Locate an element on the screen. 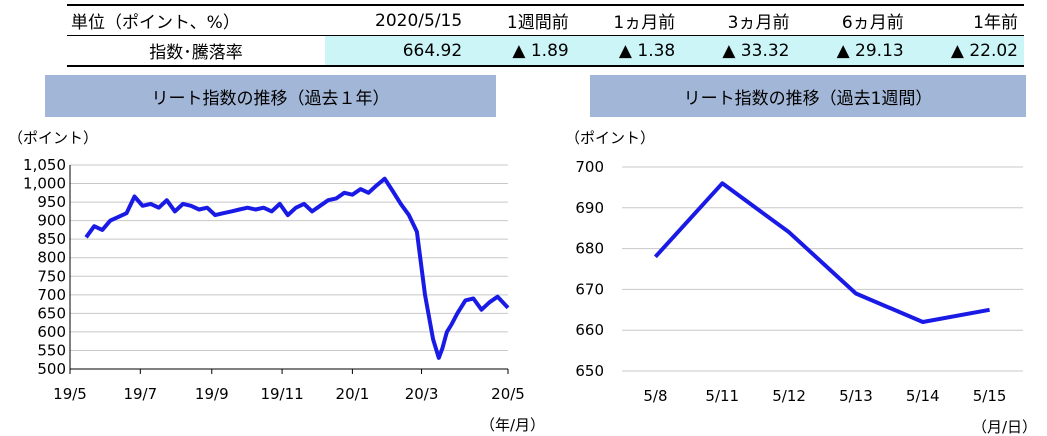  summary-header-unit: 単位（ポイント、%） is located at coordinates (196, 20).